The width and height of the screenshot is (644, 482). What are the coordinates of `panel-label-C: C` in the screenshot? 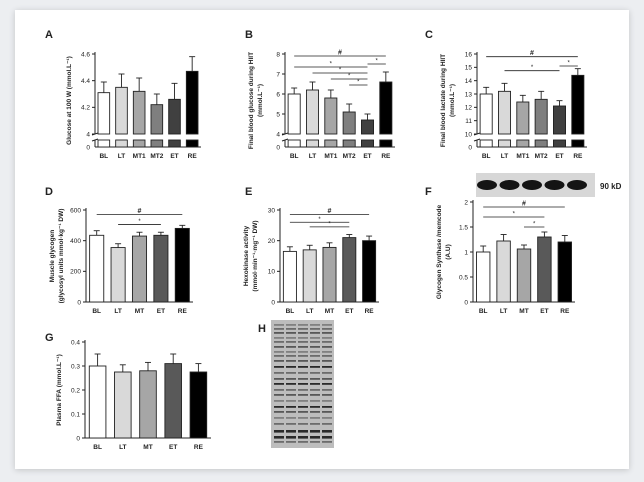 It's located at (429, 35).